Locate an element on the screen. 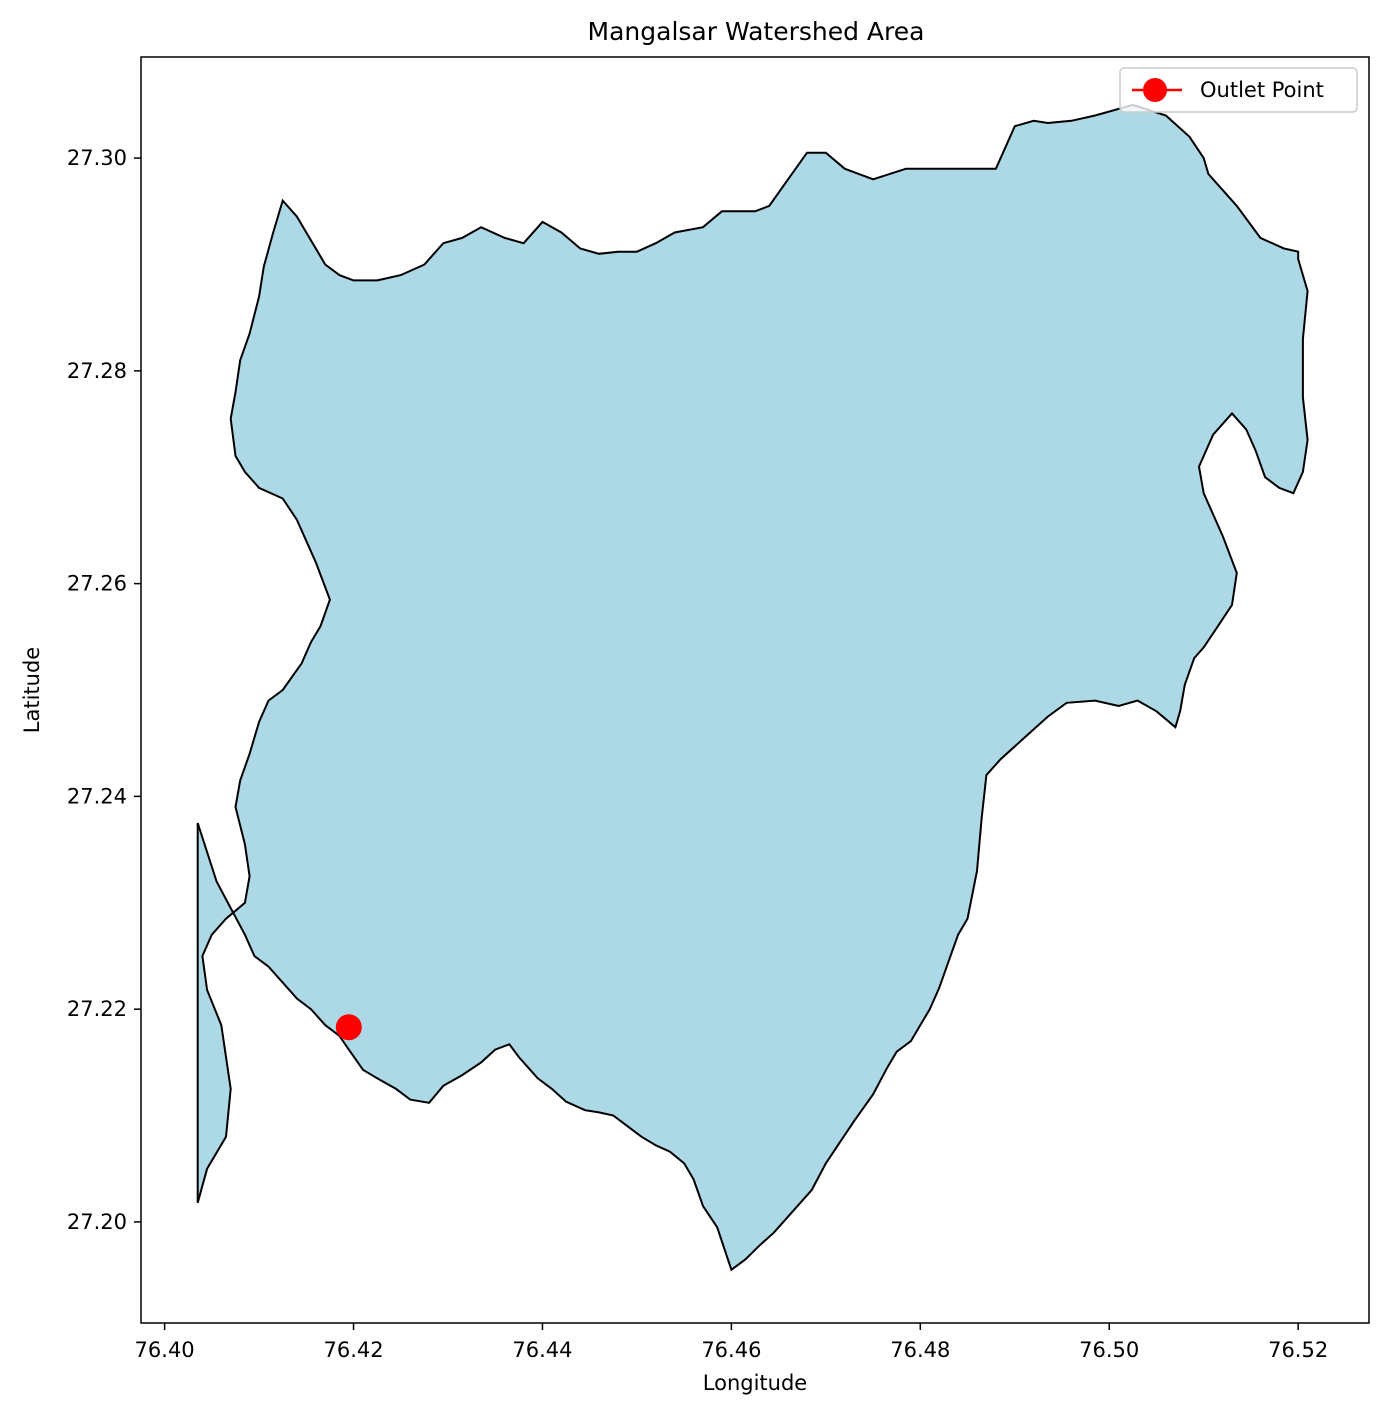 This screenshot has width=1387, height=1417. x-axis-label: Longitude is located at coordinates (755, 1383).